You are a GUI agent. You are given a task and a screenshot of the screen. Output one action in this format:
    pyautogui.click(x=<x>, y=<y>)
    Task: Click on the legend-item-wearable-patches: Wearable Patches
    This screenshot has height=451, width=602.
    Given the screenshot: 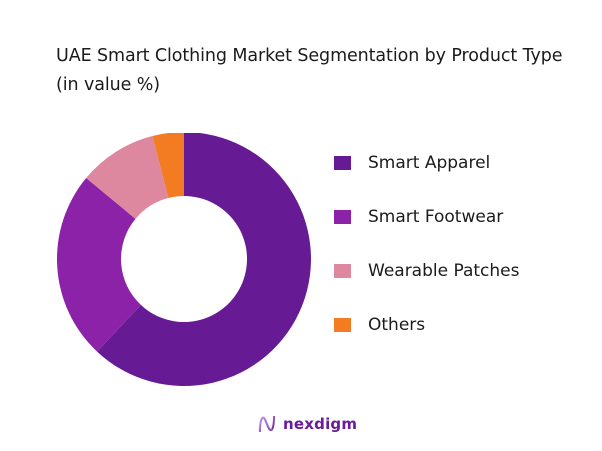 What is the action you would take?
    pyautogui.click(x=426, y=271)
    